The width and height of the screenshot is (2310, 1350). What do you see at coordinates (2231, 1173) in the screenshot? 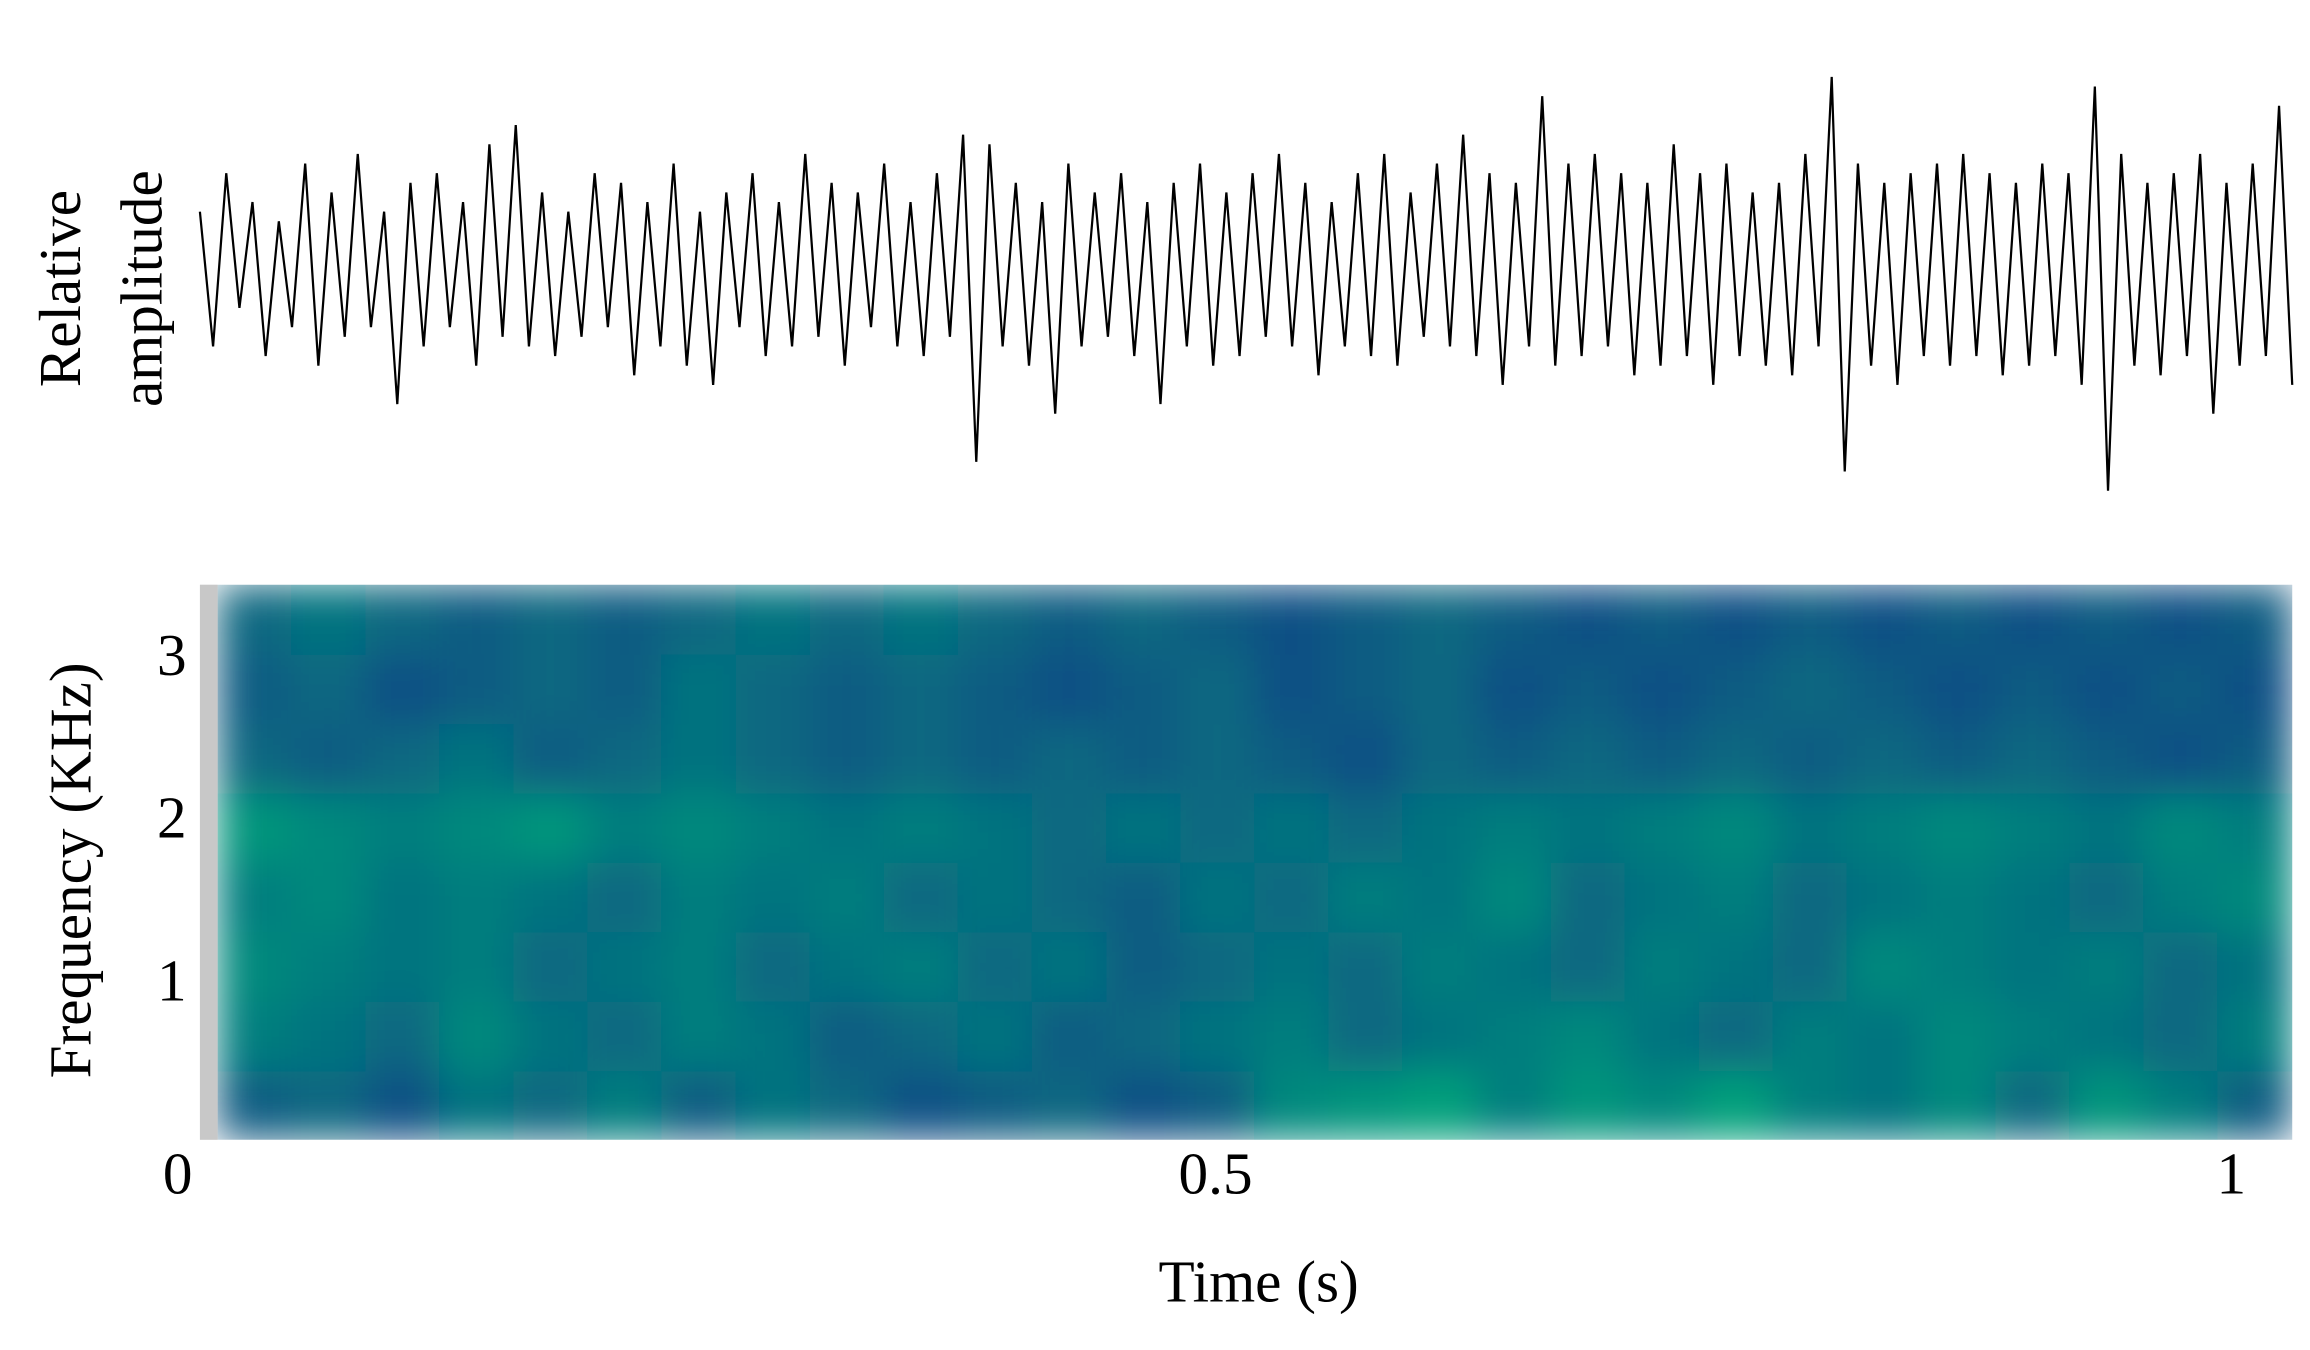
I see `x-tick-label: 1` at bounding box center [2231, 1173].